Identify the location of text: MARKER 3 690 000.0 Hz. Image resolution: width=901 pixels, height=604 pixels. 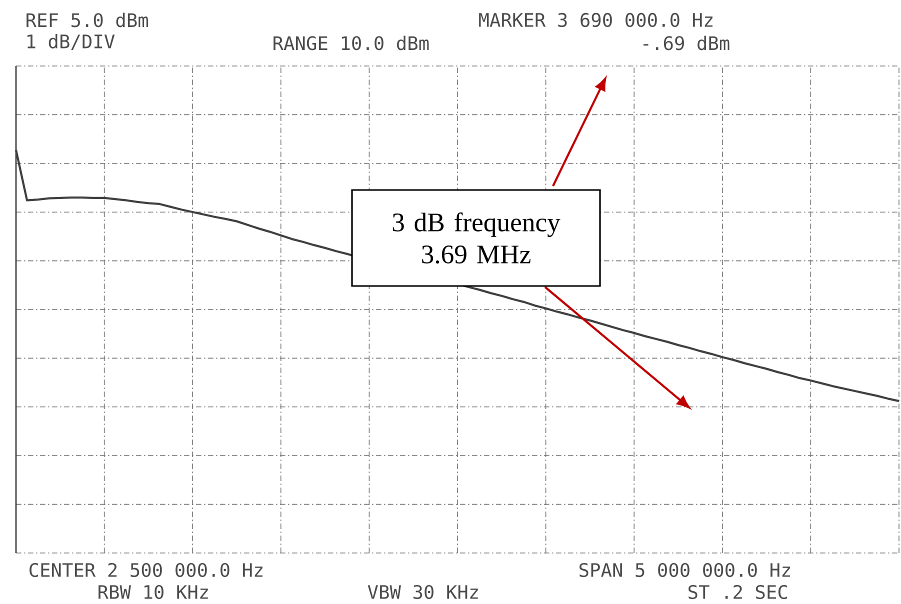
(595, 20).